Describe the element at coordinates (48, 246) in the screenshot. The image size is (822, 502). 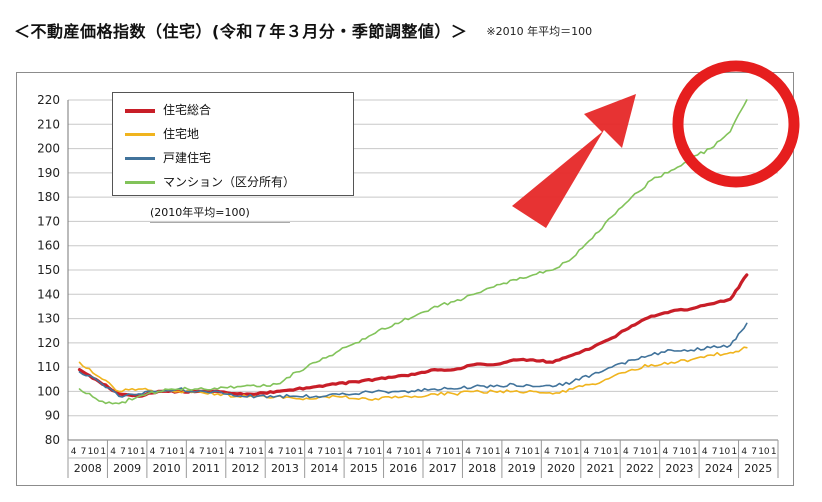
I see `y-tick-label: 160` at that location.